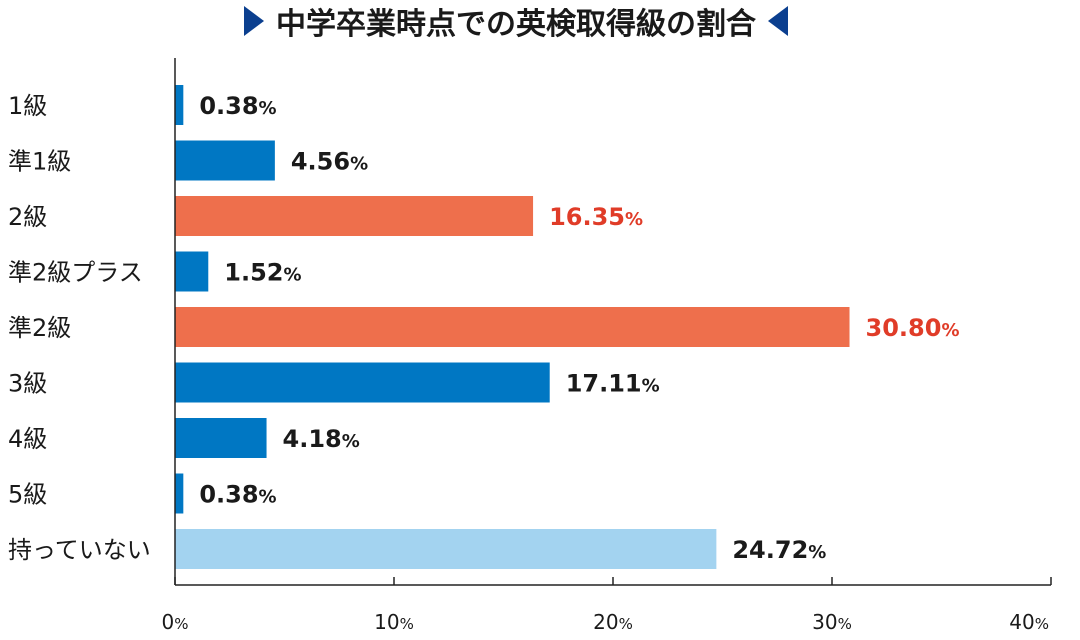 The width and height of the screenshot is (1080, 640). I want to click on chart-title: 中学卒業時点での英検取得級の割合, so click(516, 24).